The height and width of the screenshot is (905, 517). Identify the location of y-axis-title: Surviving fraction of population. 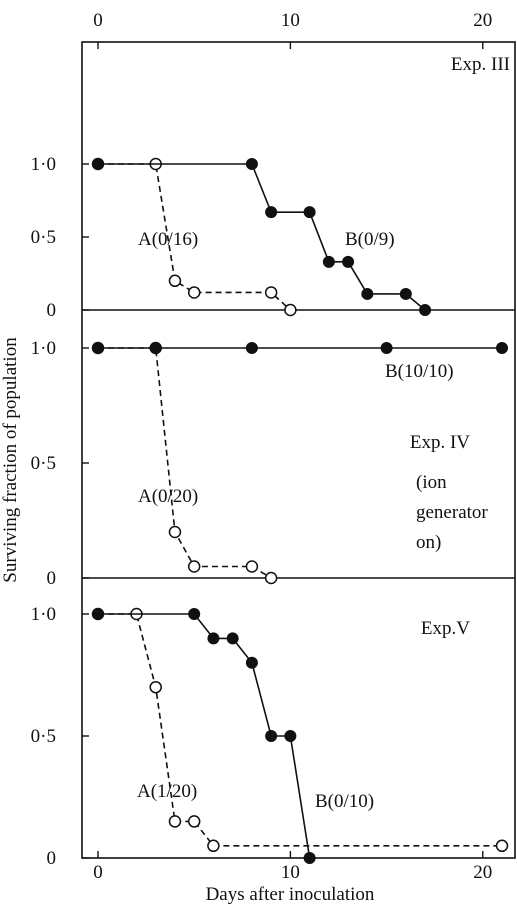
(10, 460).